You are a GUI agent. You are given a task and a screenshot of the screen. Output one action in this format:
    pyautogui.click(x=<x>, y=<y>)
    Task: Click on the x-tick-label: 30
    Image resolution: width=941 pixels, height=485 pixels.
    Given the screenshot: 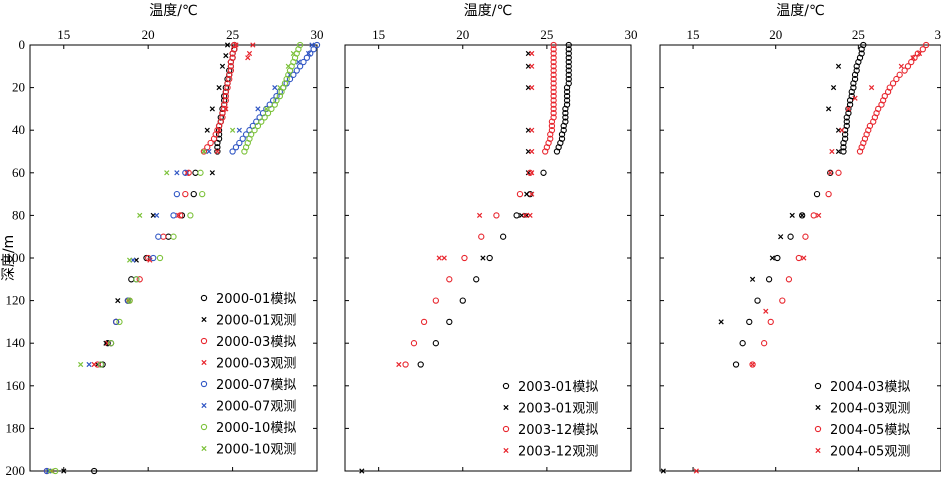 What is the action you would take?
    pyautogui.click(x=631, y=34)
    